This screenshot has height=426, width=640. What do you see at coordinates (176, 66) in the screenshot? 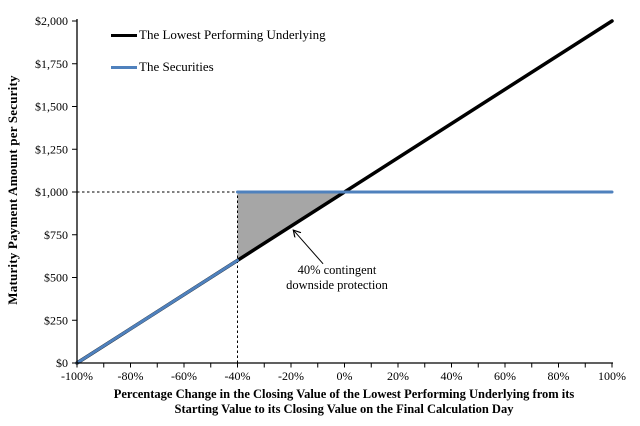
I see `legend-label-securities: The Securities` at bounding box center [176, 66].